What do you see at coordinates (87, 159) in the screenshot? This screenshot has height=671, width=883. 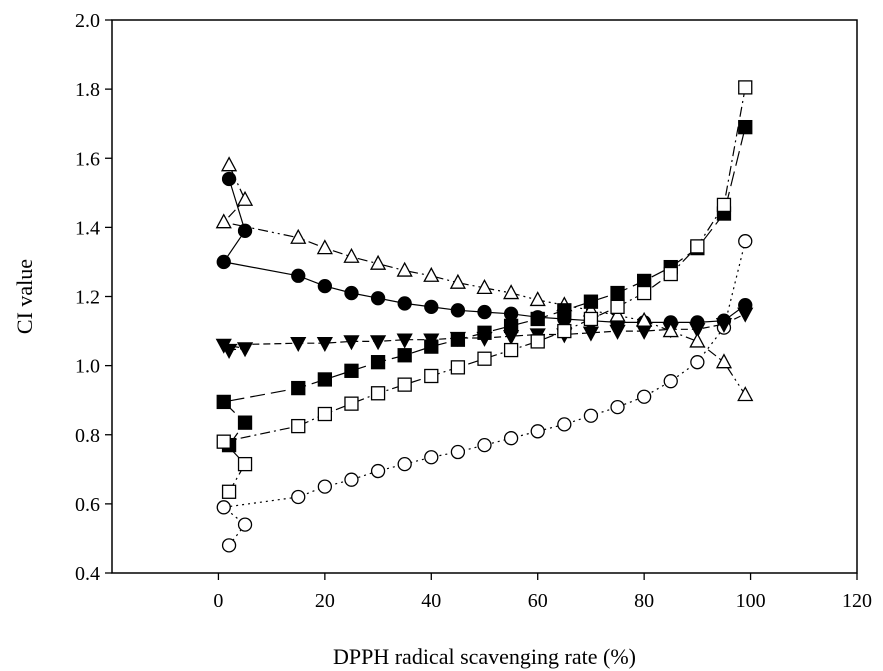 I see `y-tick-label: 1.6` at bounding box center [87, 159].